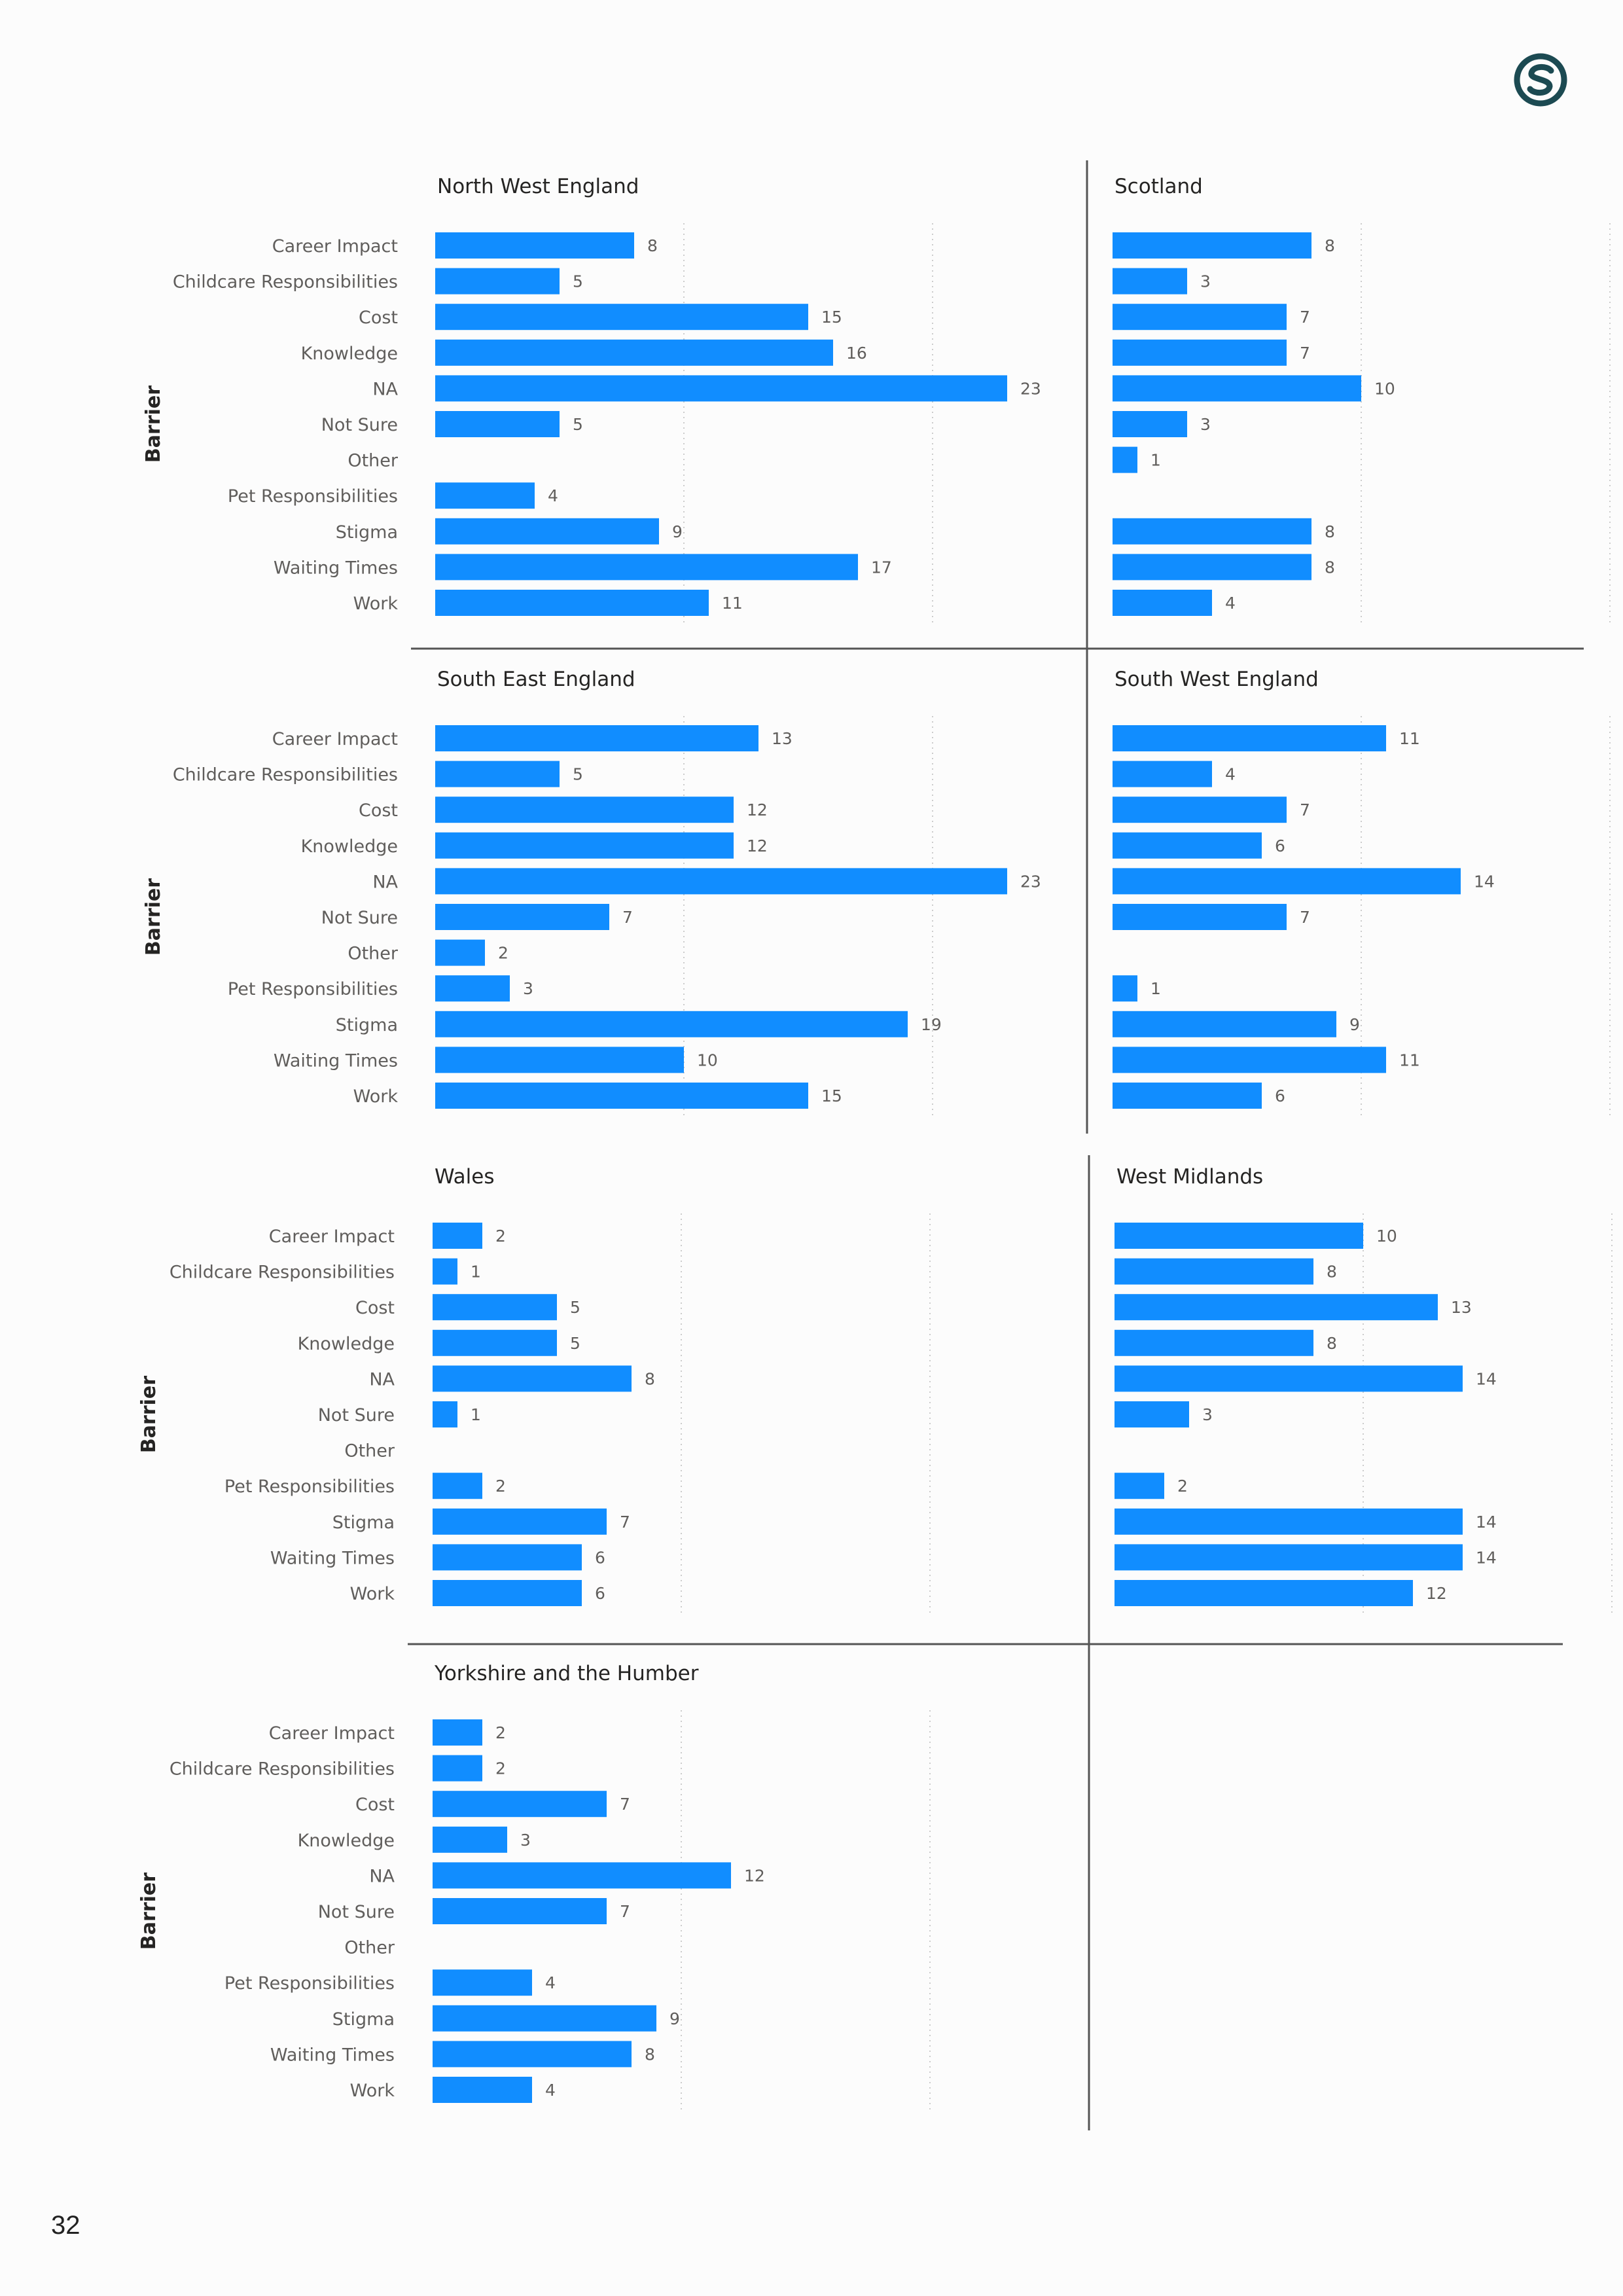 This screenshot has width=1623, height=2296. Describe the element at coordinates (1155, 988) in the screenshot. I see `data-label: 1` at that location.